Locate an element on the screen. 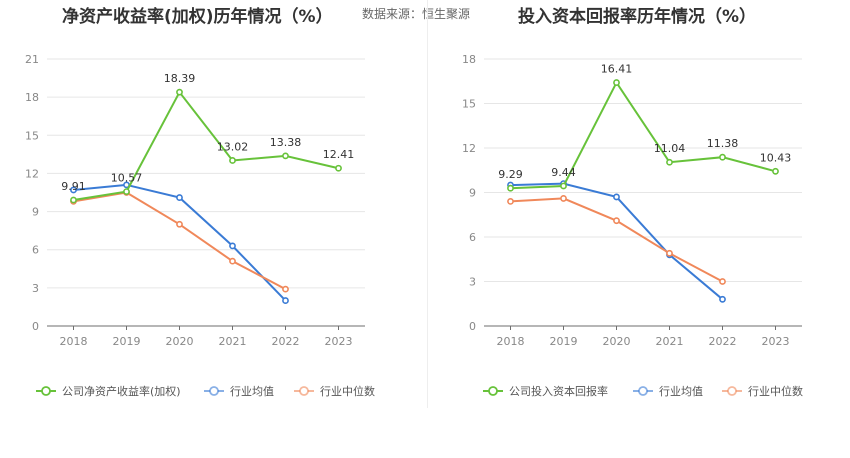 This screenshot has height=458, width=850. x-tick-label-roic: 2021 is located at coordinates (670, 341).